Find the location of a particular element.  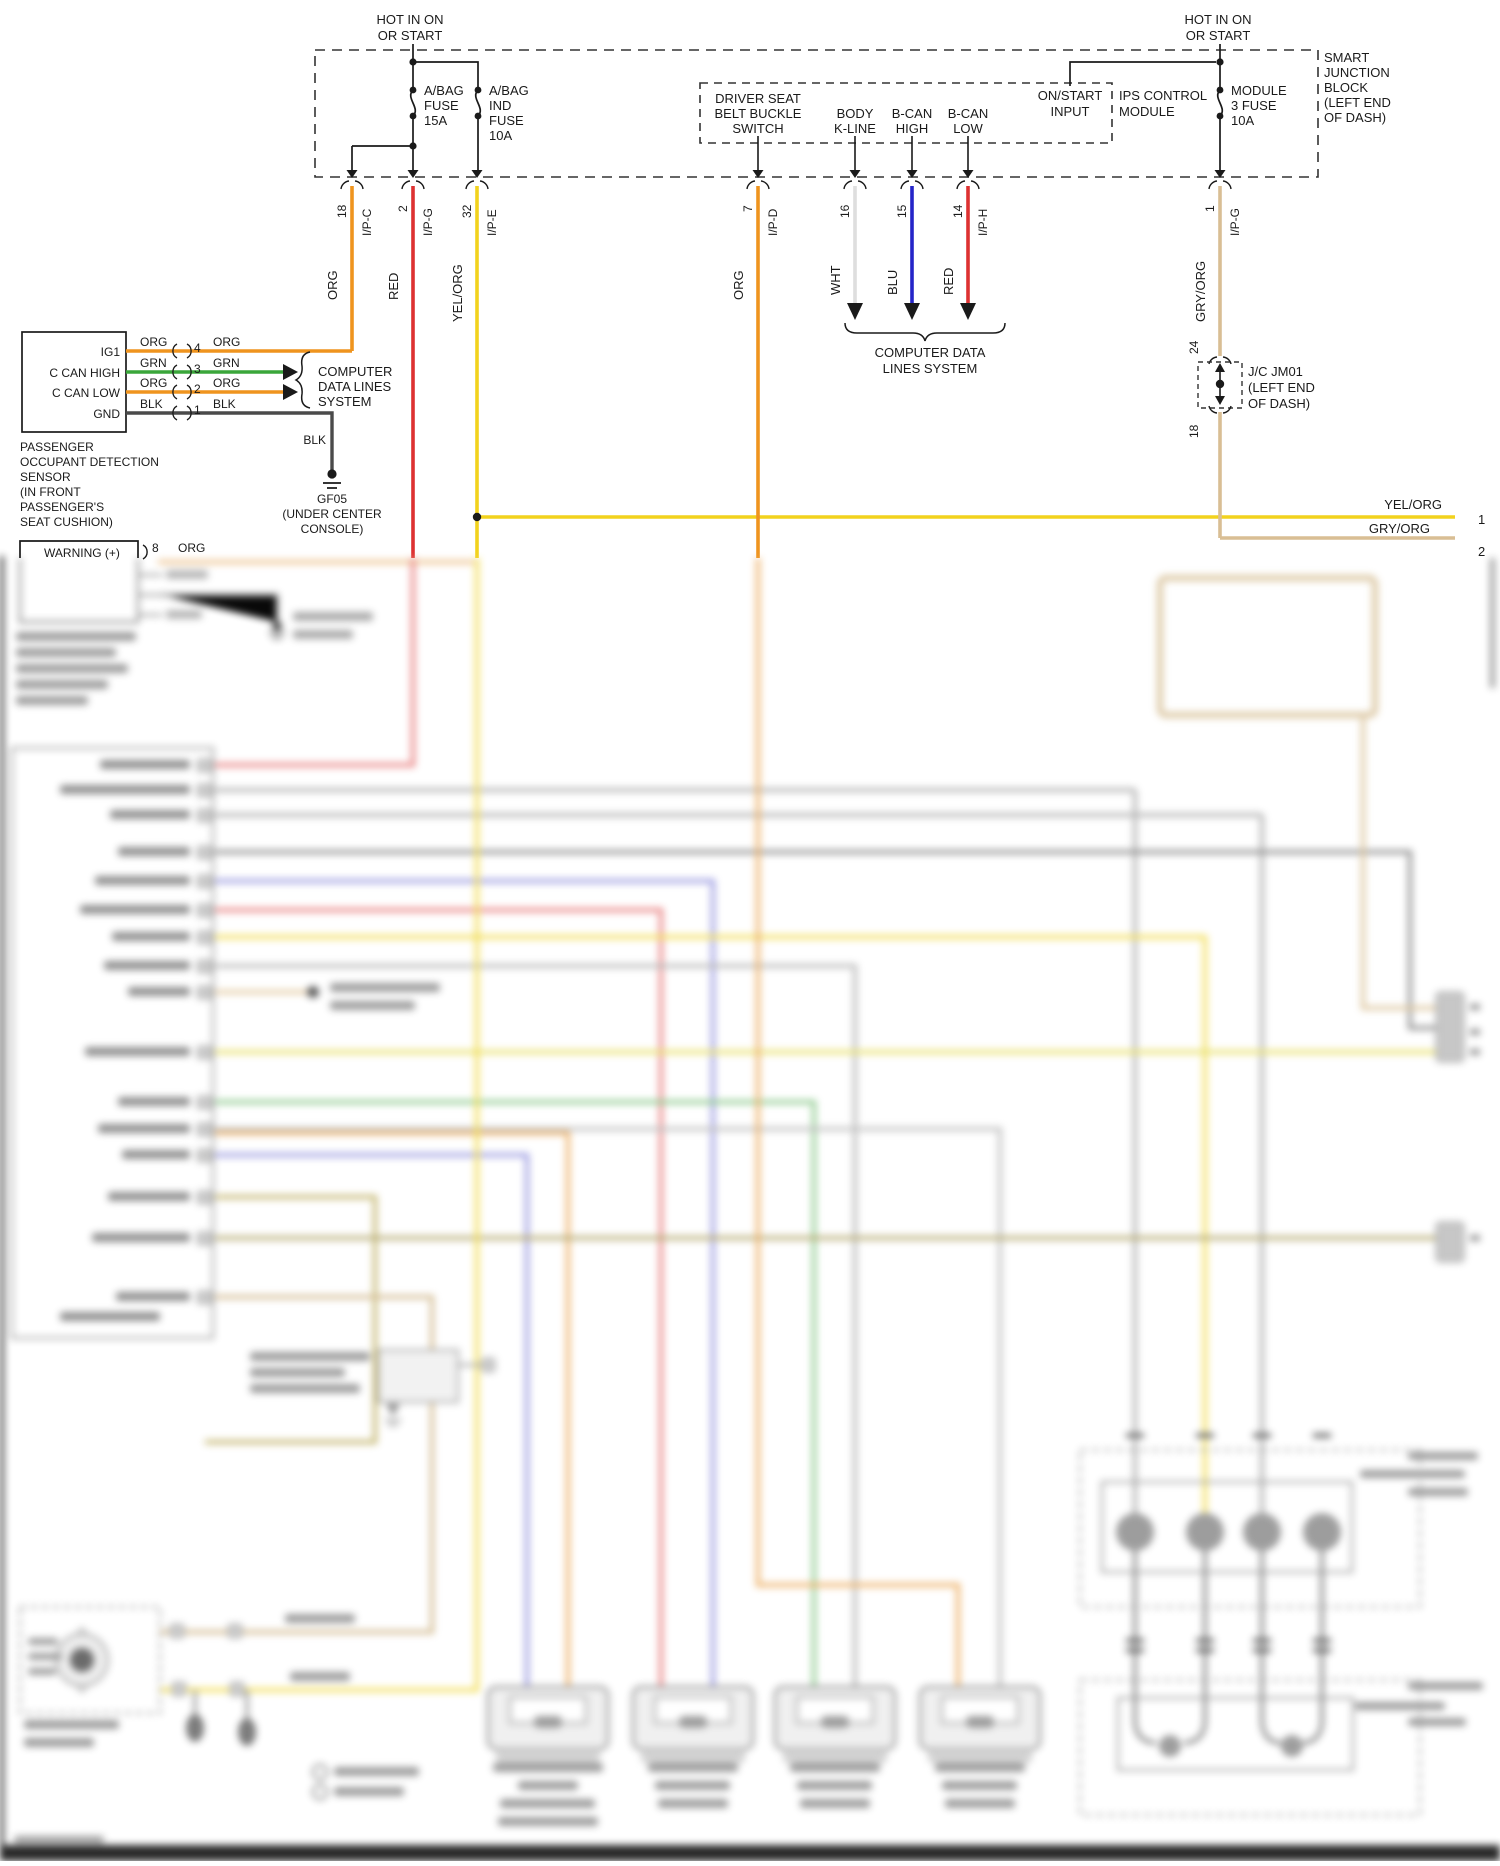

fuse-label: FUSE is located at coordinates (441, 105).